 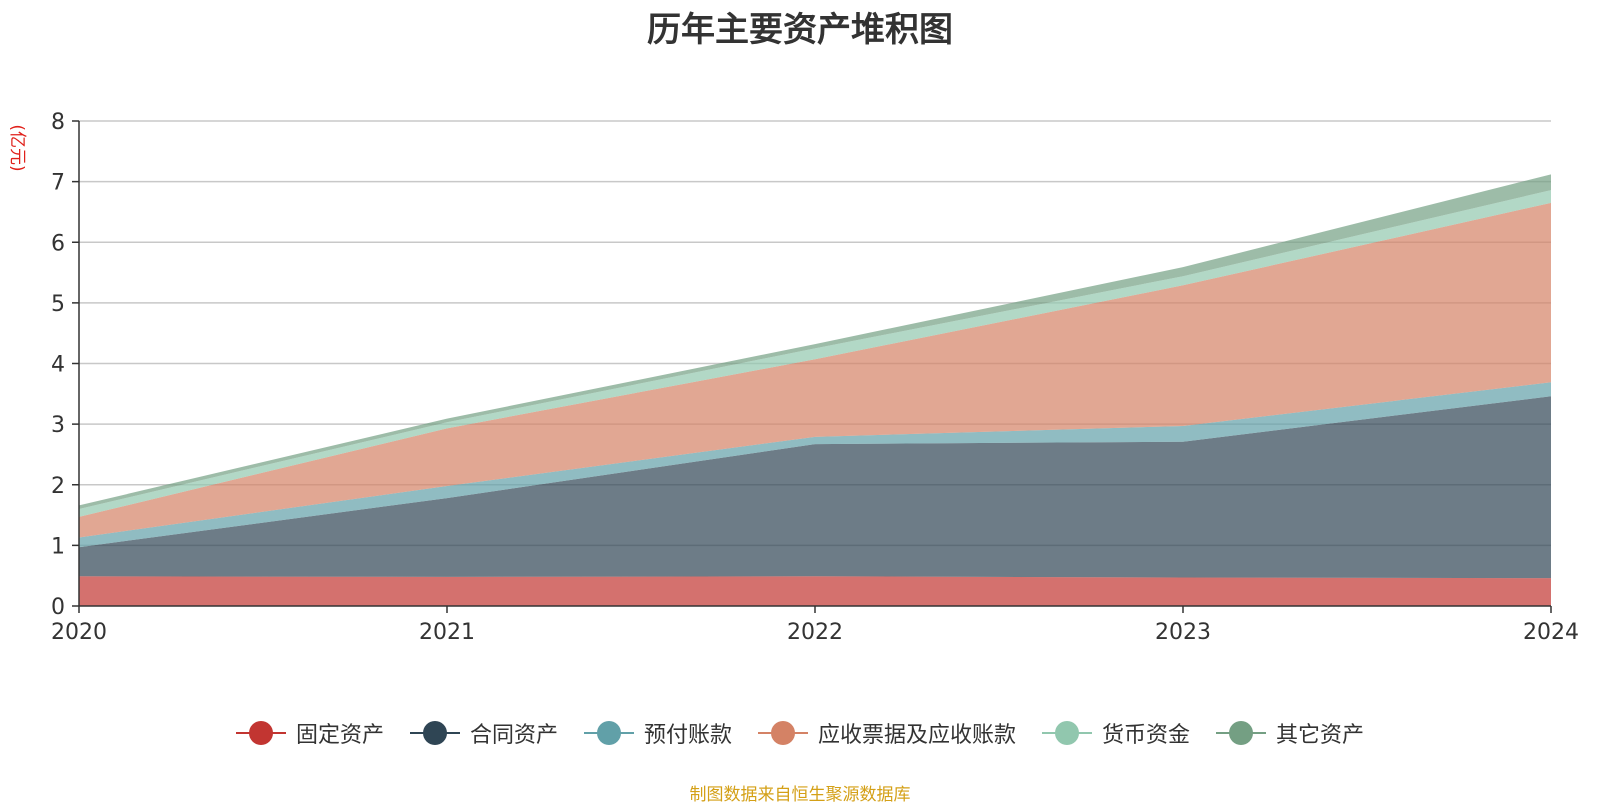 What do you see at coordinates (917, 735) in the screenshot?
I see `legend-label: 应收票据及应收账款` at bounding box center [917, 735].